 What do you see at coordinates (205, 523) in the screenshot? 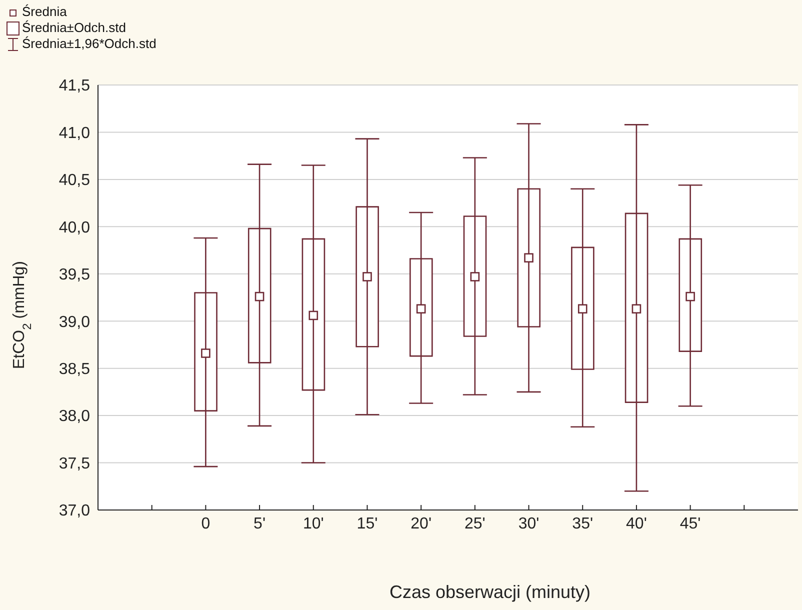
I see `x-tick-label: 0` at bounding box center [205, 523].